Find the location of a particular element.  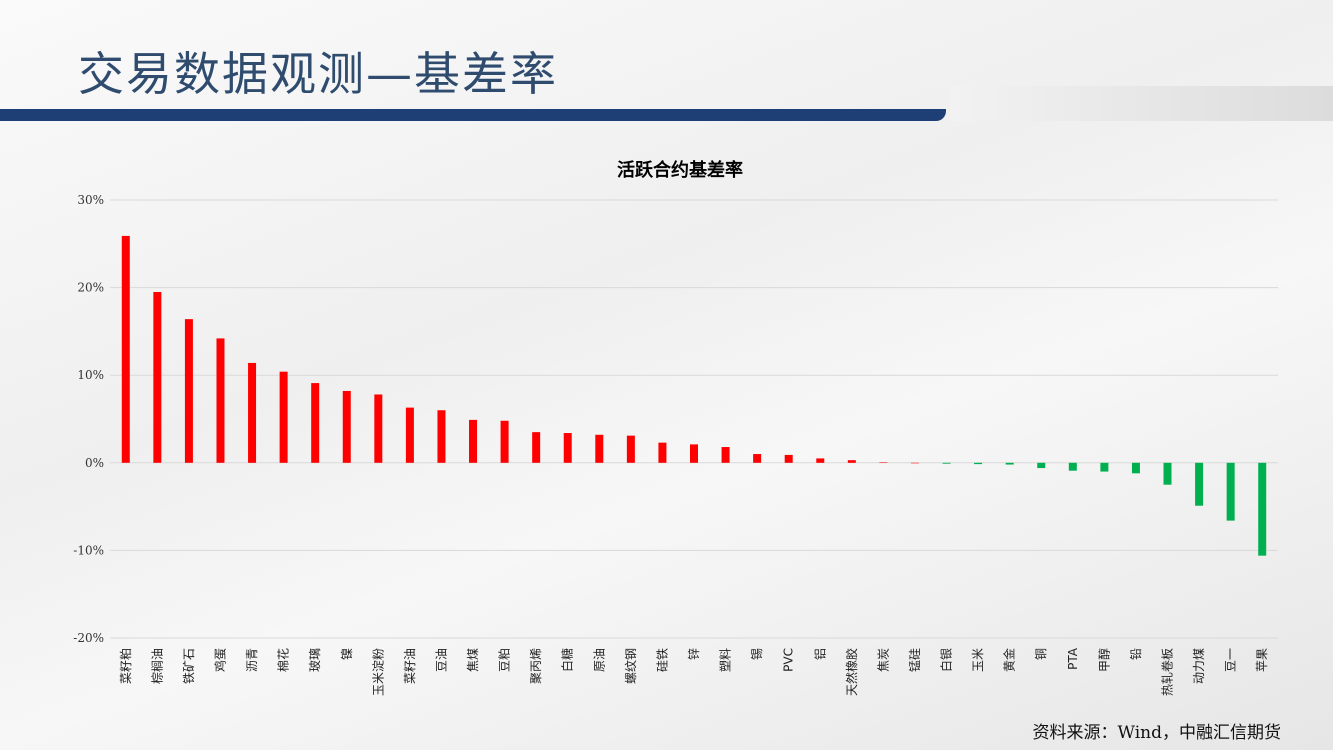

x-category-label: 铝 is located at coordinates (819, 654).